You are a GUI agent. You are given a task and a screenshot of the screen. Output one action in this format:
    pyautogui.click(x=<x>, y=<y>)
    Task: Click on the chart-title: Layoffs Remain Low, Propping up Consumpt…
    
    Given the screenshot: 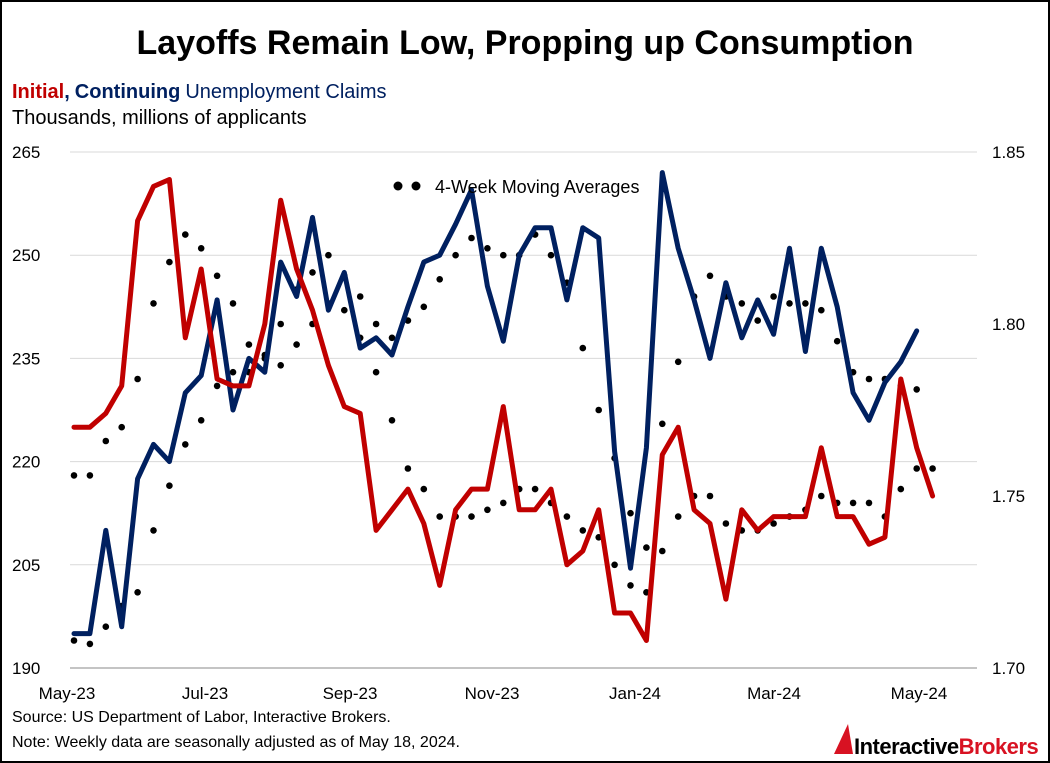 What is the action you would take?
    pyautogui.click(x=525, y=43)
    